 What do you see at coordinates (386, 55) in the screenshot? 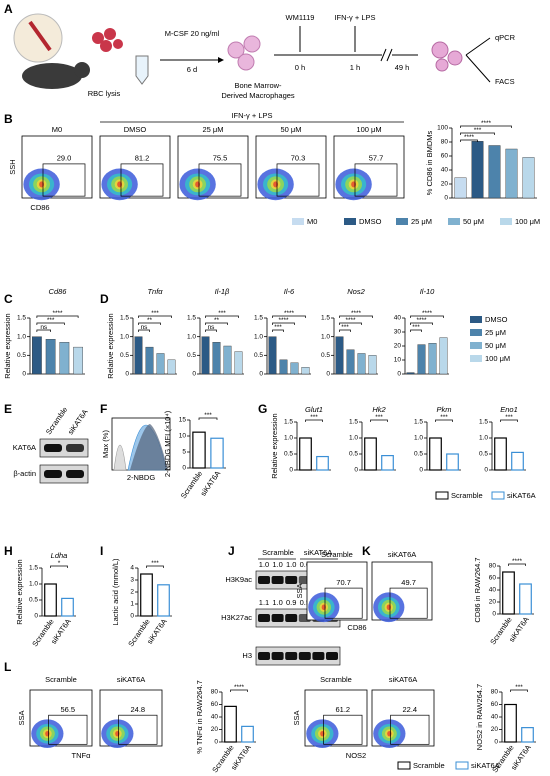
I see `break-mark` at bounding box center [386, 55].